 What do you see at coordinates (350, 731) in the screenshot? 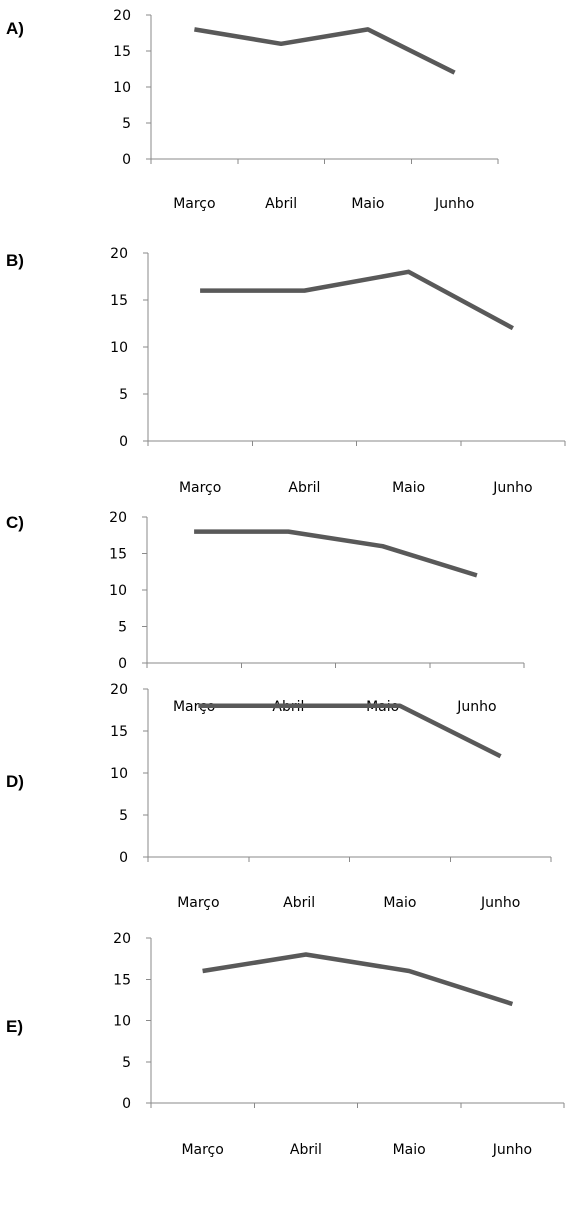
I see `series-line-d` at bounding box center [350, 731].